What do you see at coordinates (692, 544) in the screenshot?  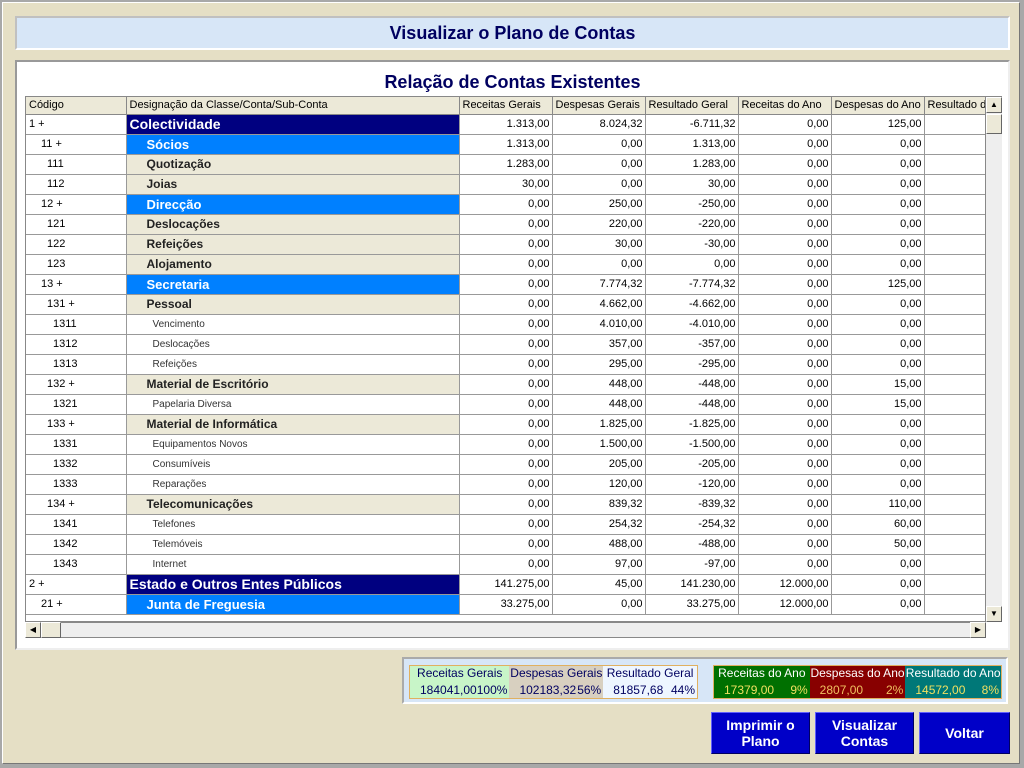 I see `amount-cell: -488,00` at bounding box center [692, 544].